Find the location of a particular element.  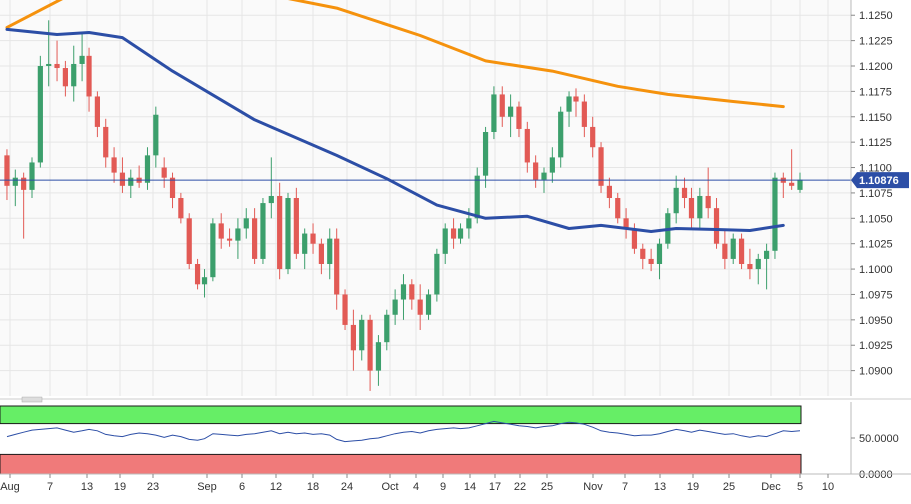

time-tick-label: 6 is located at coordinates (242, 487).